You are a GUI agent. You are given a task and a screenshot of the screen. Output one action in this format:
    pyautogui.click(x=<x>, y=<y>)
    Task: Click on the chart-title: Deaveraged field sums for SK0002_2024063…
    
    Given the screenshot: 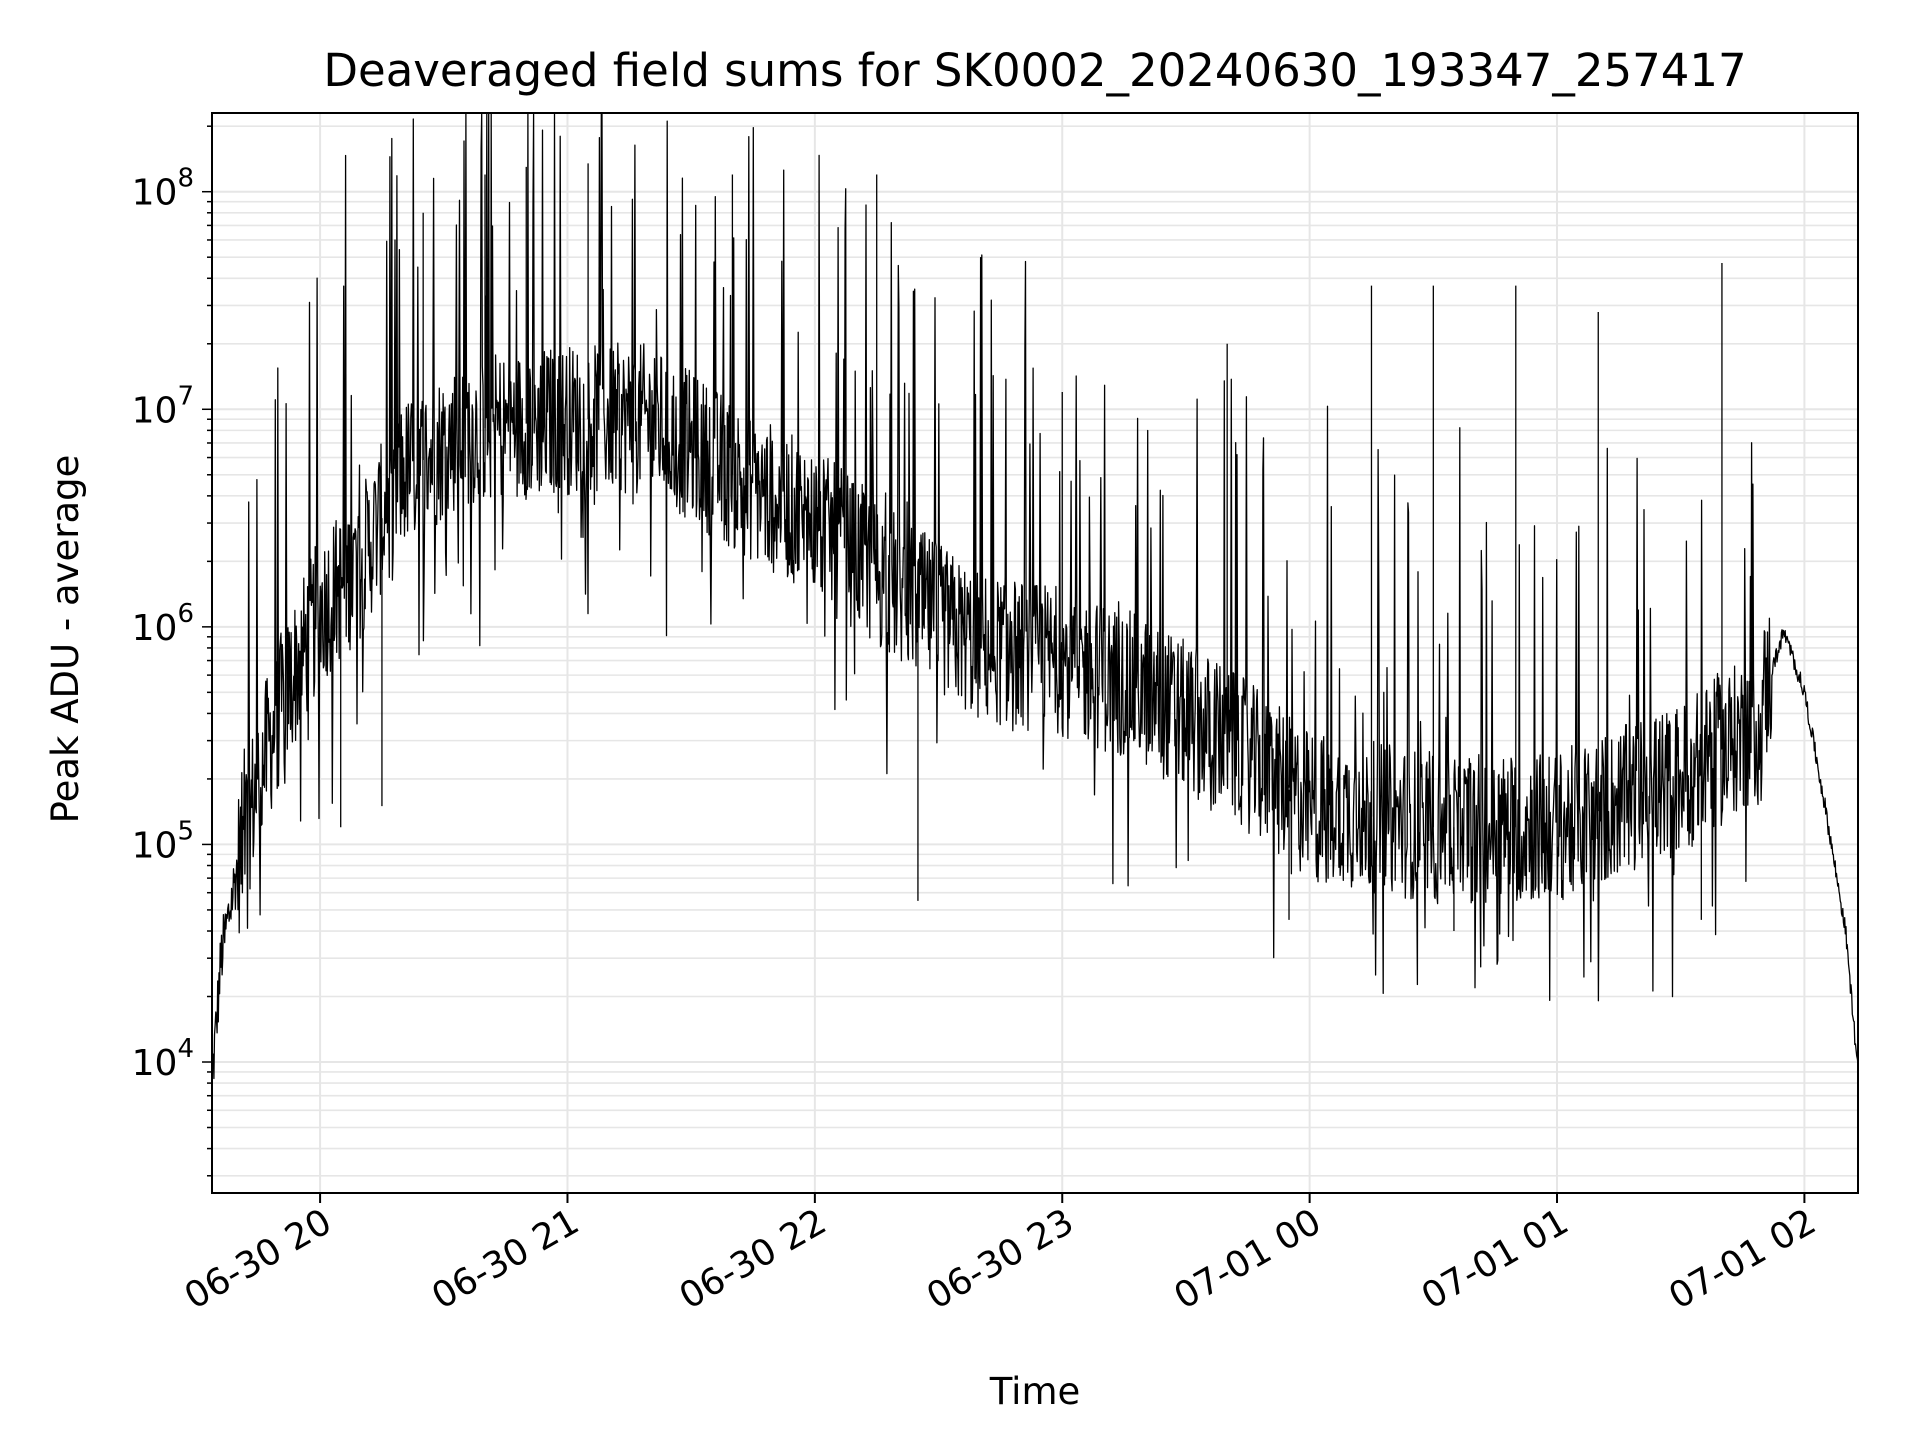 What is the action you would take?
    pyautogui.click(x=1034, y=70)
    